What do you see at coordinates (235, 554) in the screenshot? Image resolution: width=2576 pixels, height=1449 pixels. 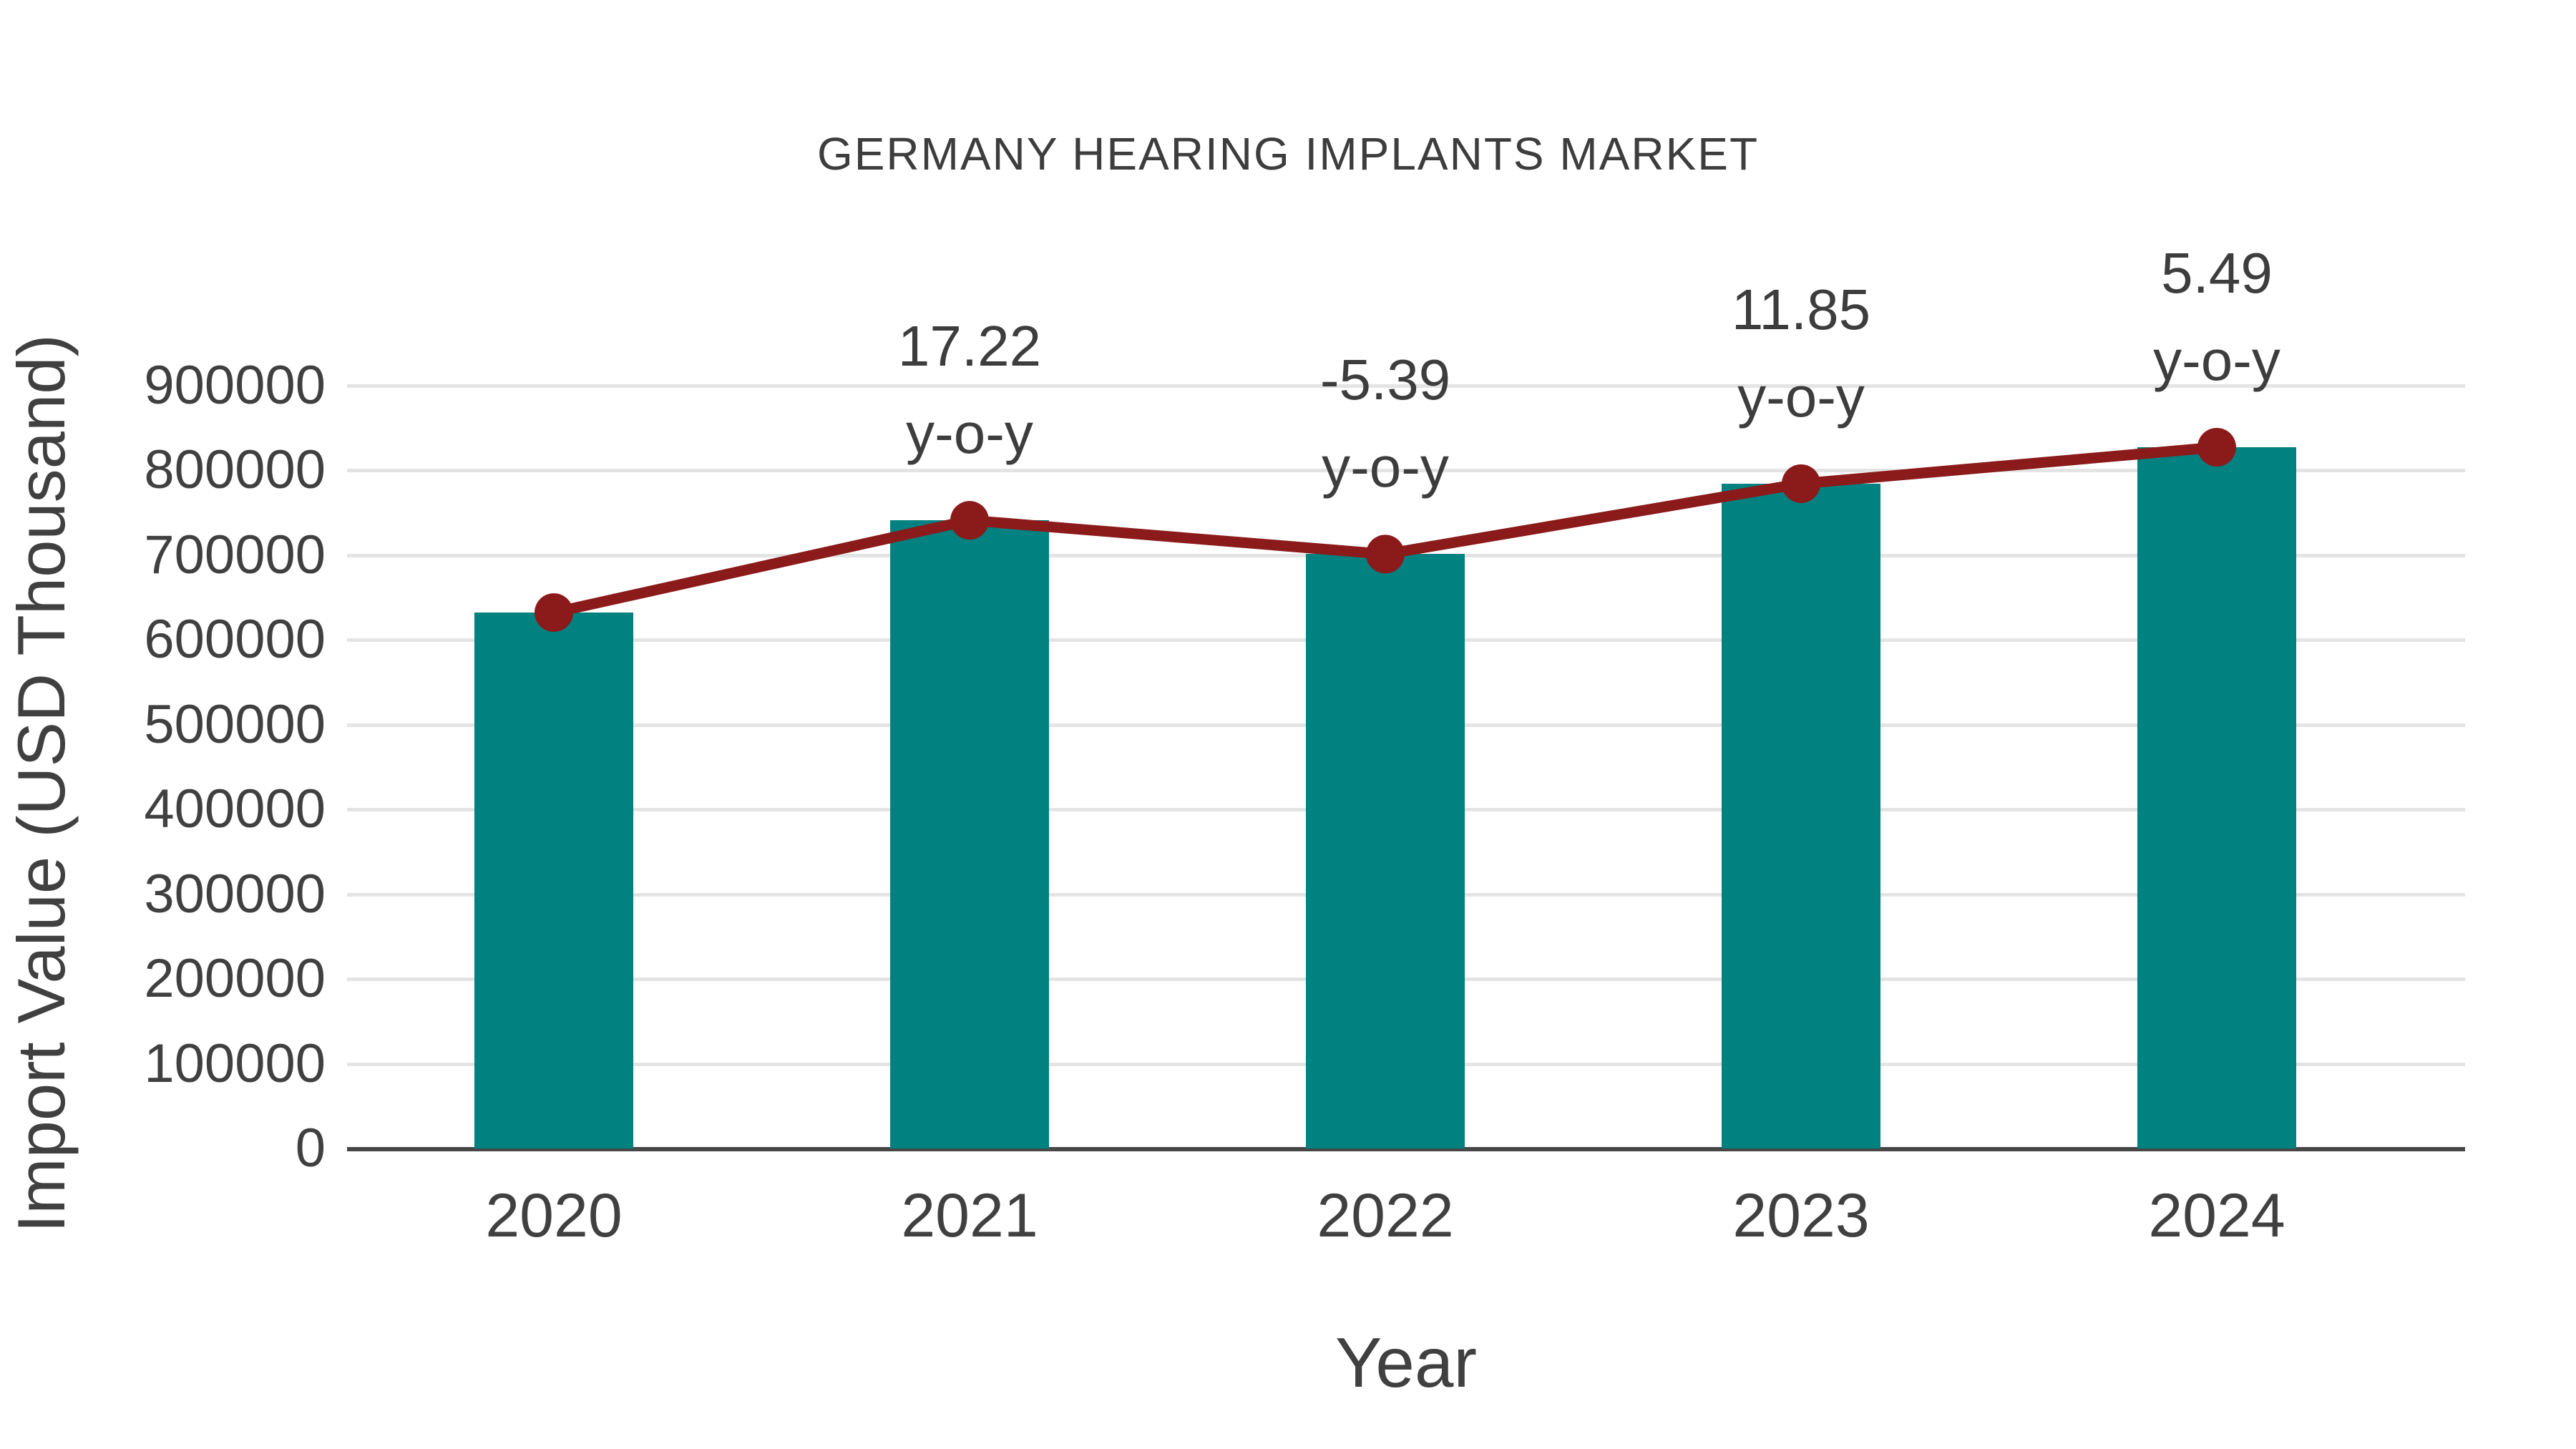 I see `y-tick-label: 700000` at bounding box center [235, 554].